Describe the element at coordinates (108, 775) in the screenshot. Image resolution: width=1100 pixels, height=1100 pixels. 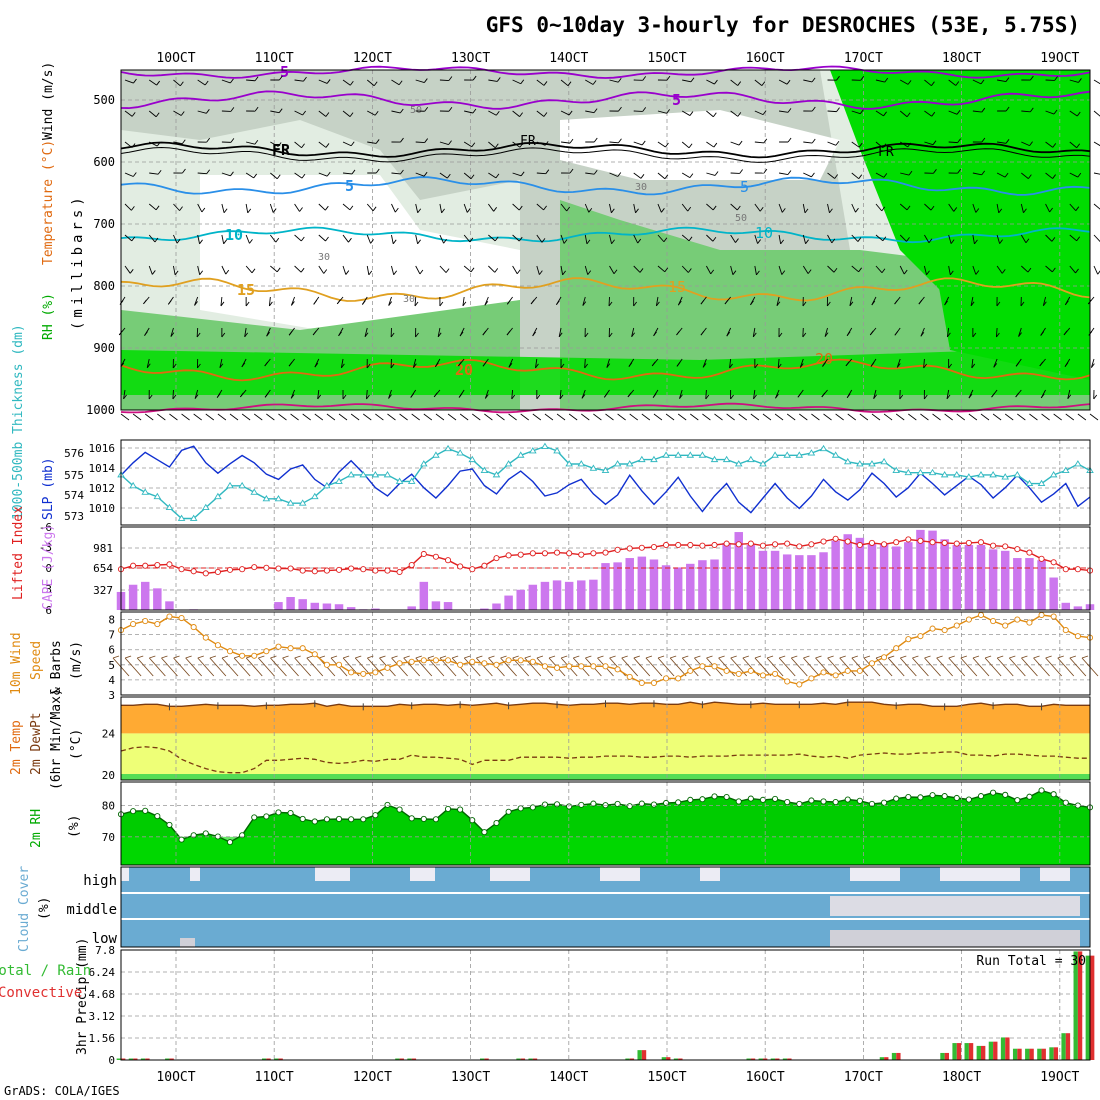
I see `temp-tick-label: 20` at that location.